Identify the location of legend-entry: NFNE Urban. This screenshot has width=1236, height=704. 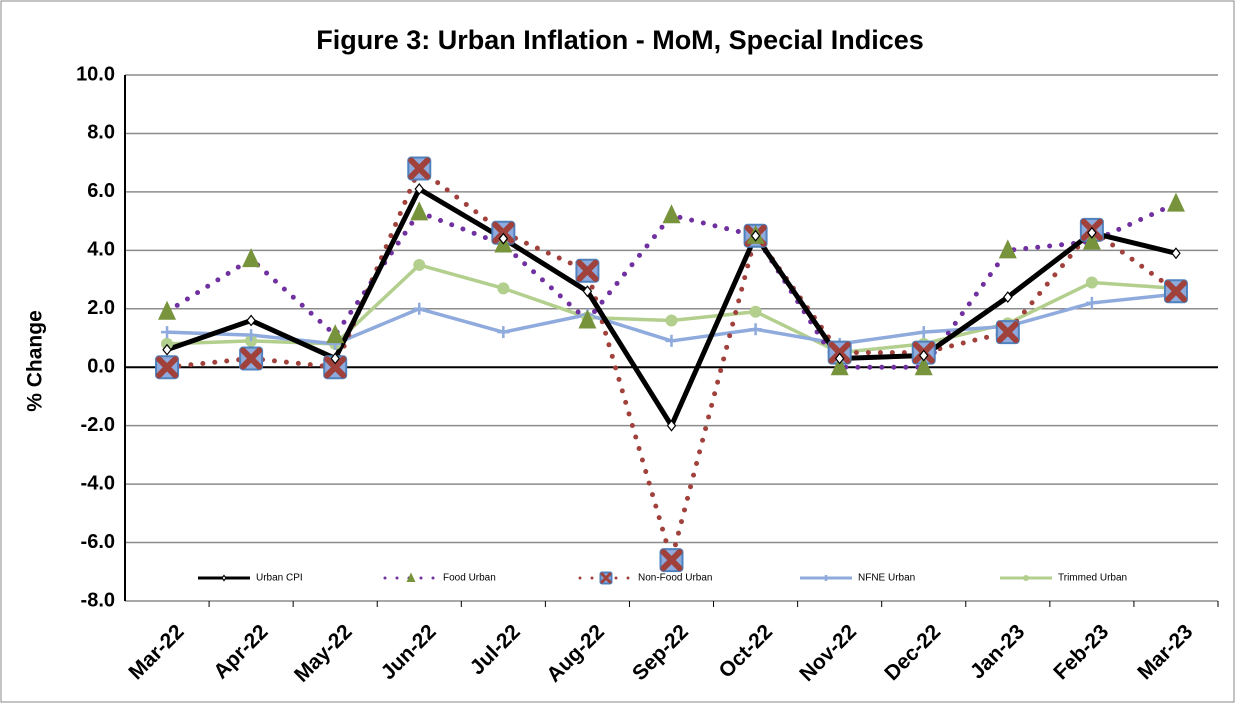
(857, 578).